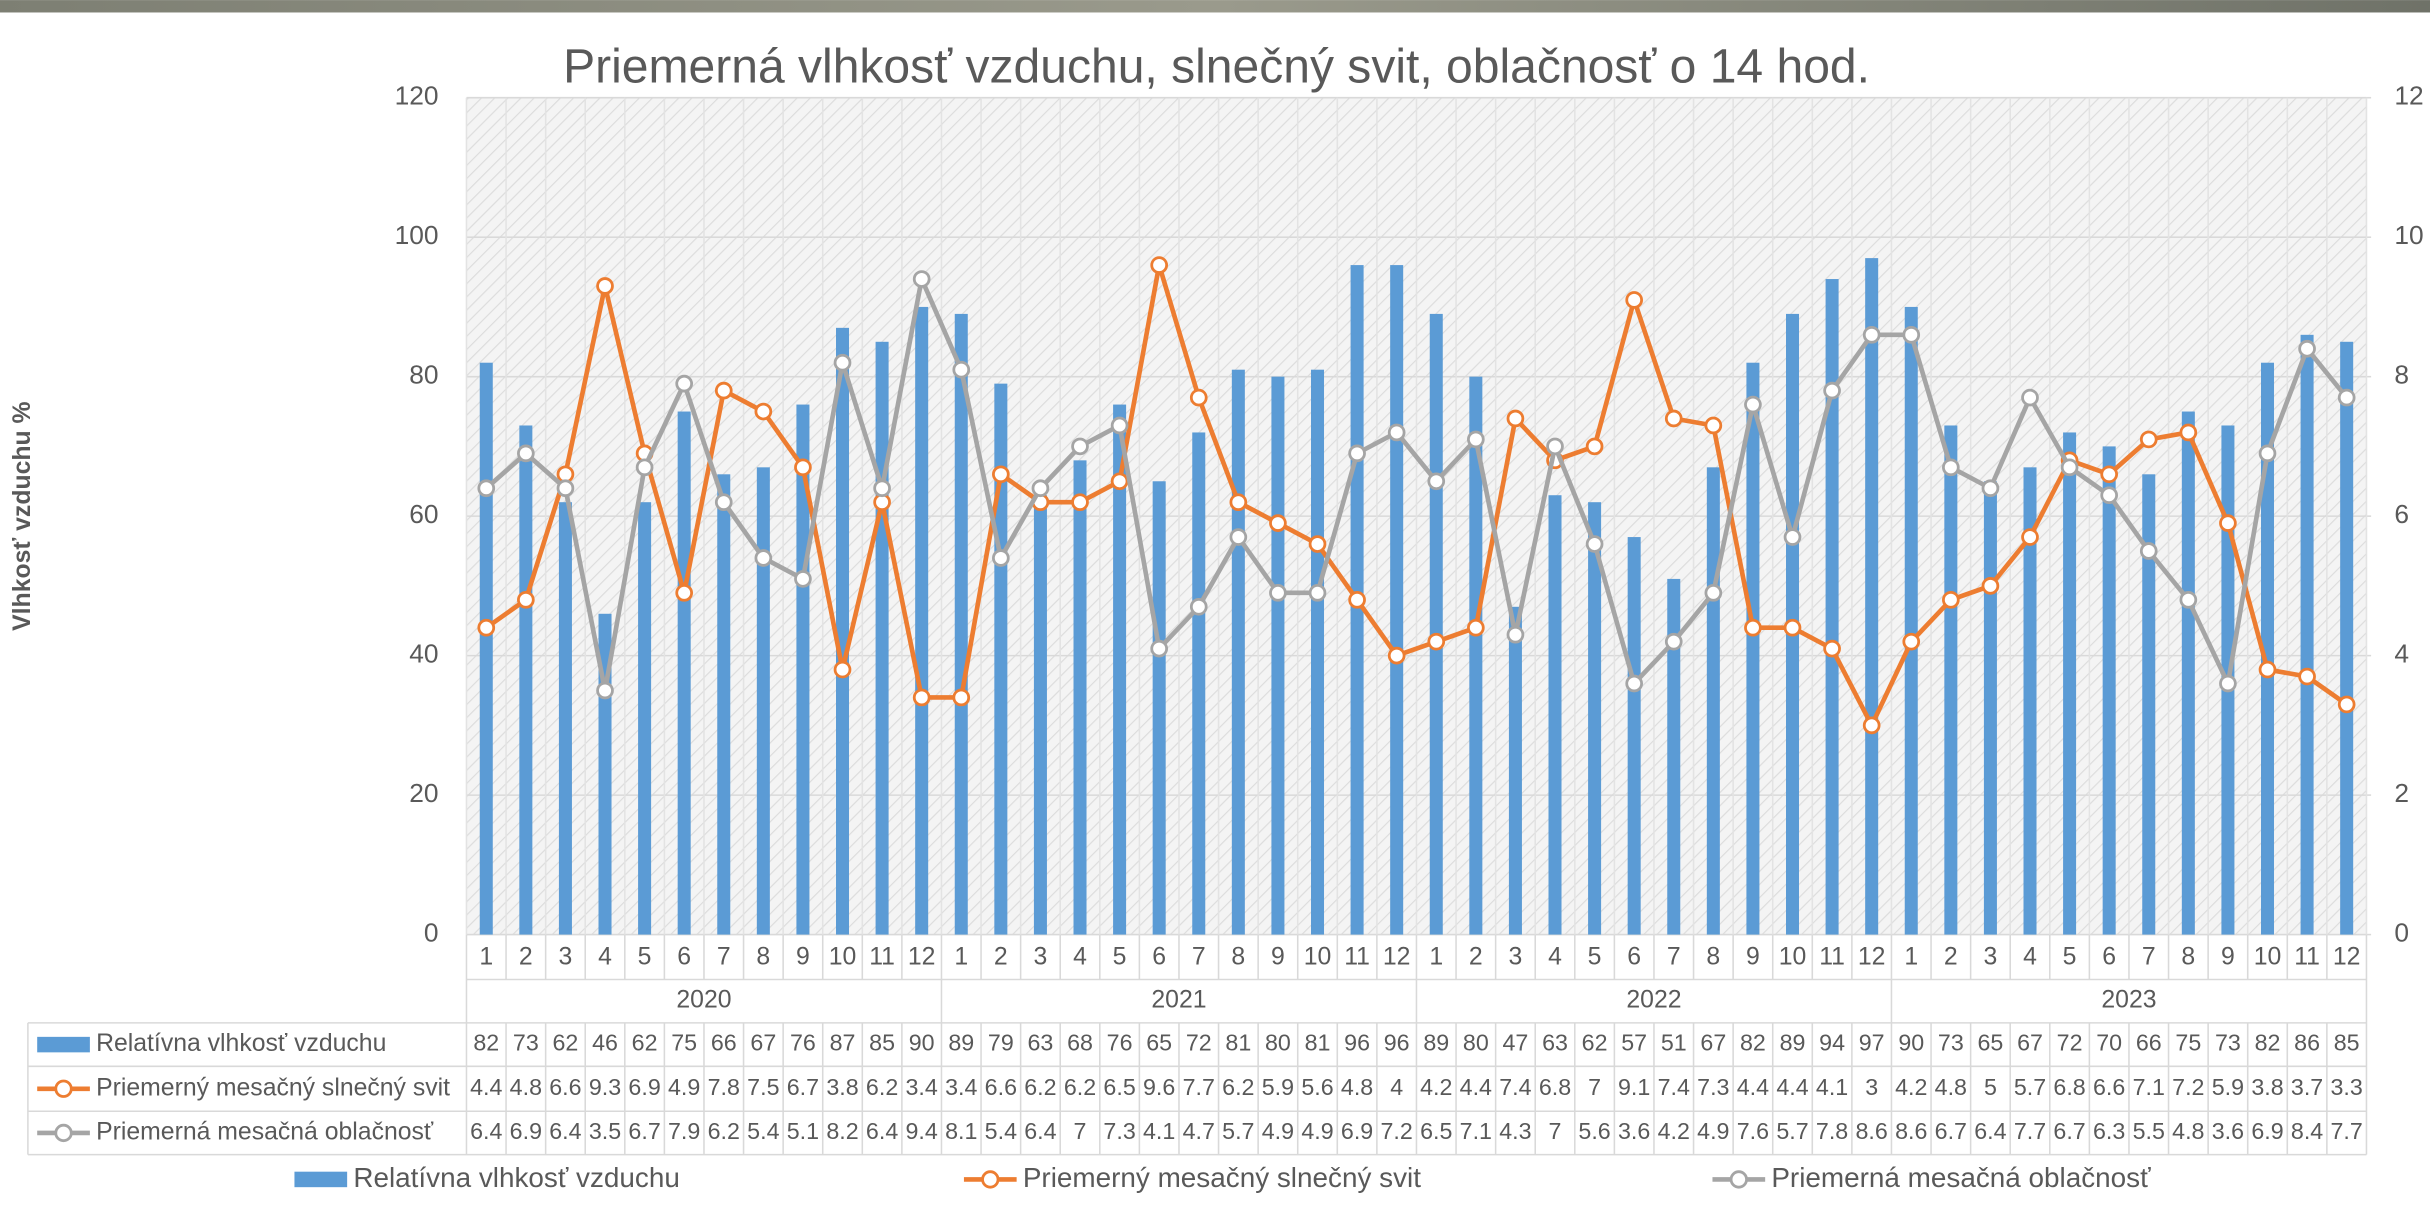 The image size is (2430, 1226). What do you see at coordinates (961, 1087) in the screenshot?
I see `table-cell: 3.4` at bounding box center [961, 1087].